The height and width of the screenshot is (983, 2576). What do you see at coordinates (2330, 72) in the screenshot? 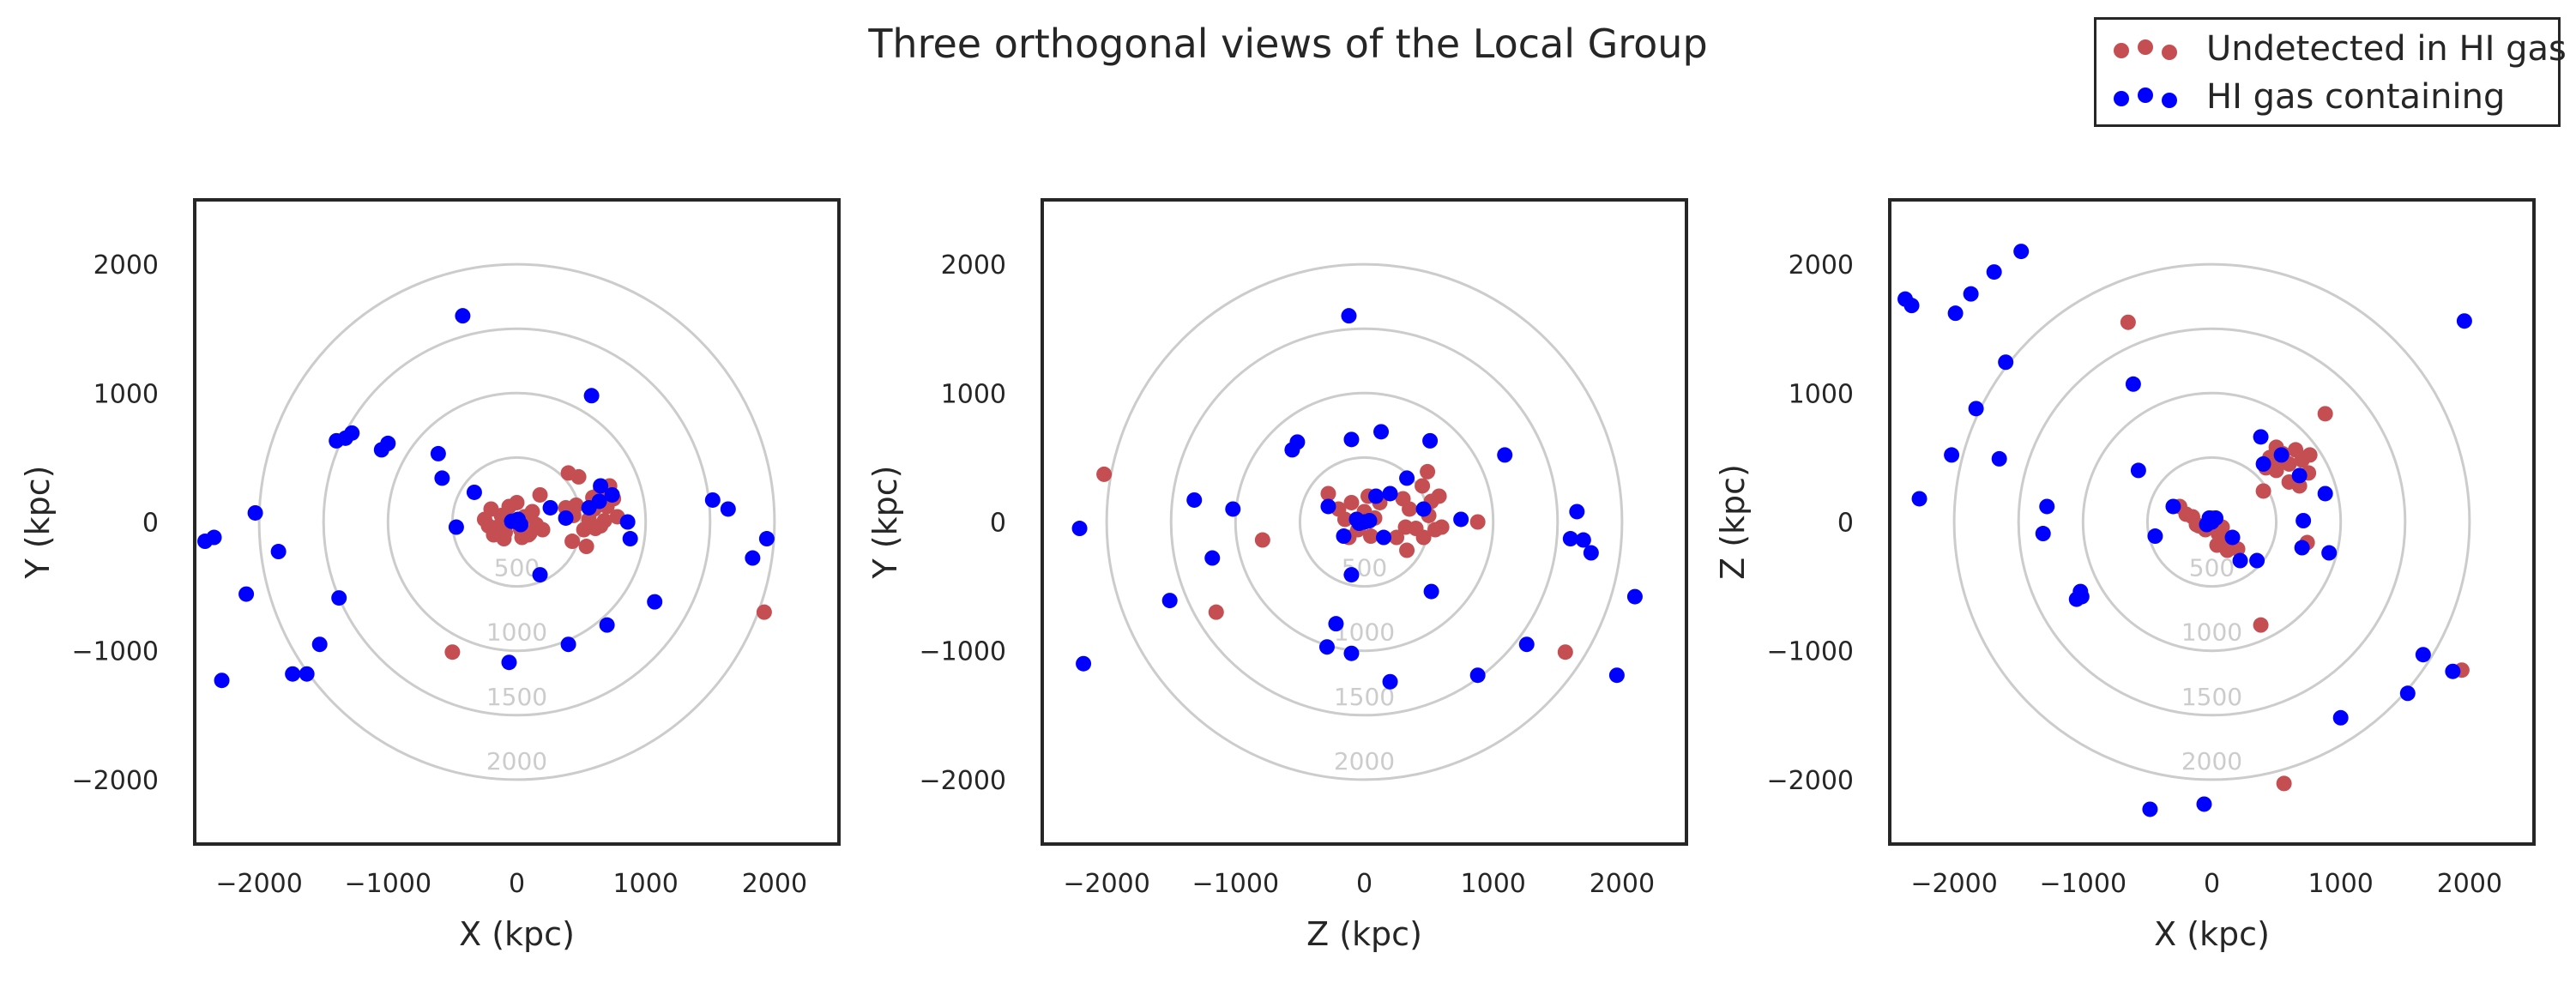
I see `legend: Undetected in HI gas HI gas containing` at bounding box center [2330, 72].